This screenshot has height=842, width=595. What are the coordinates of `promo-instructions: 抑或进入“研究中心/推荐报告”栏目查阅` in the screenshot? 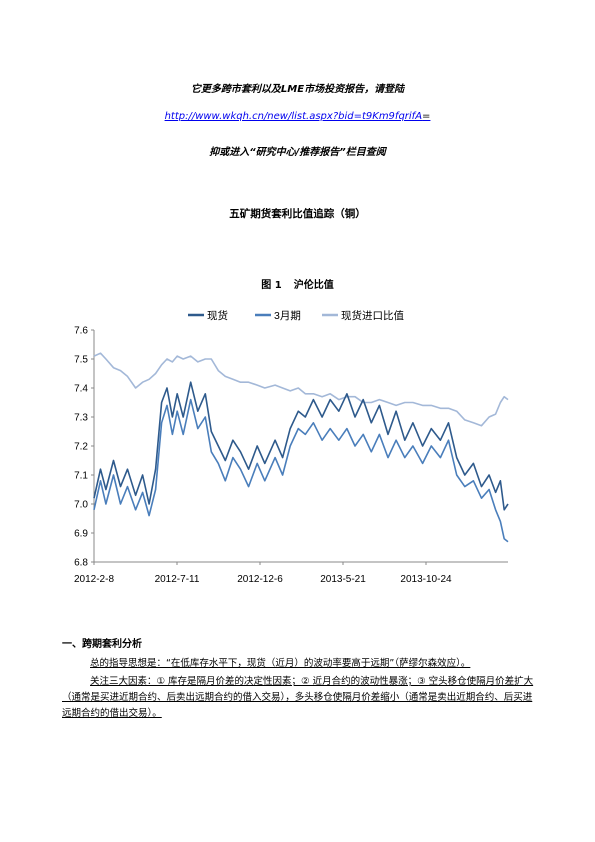 It's located at (297, 152).